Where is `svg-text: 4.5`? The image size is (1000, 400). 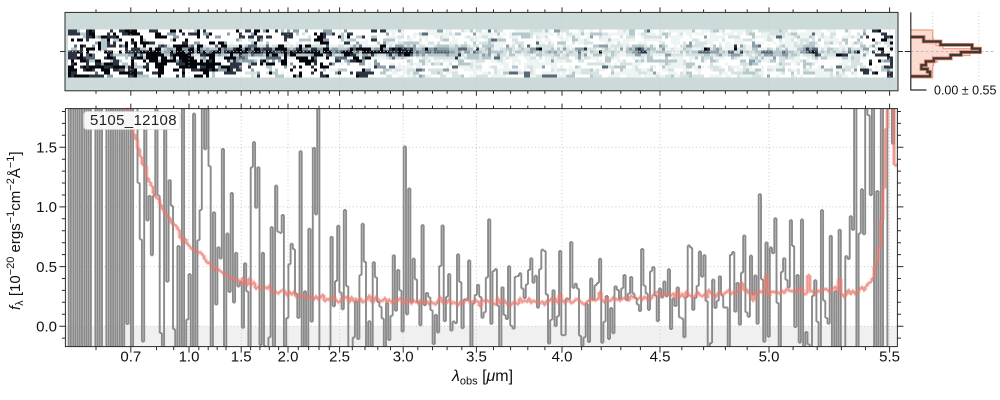
svg-text: 4.5 is located at coordinates (660, 357).